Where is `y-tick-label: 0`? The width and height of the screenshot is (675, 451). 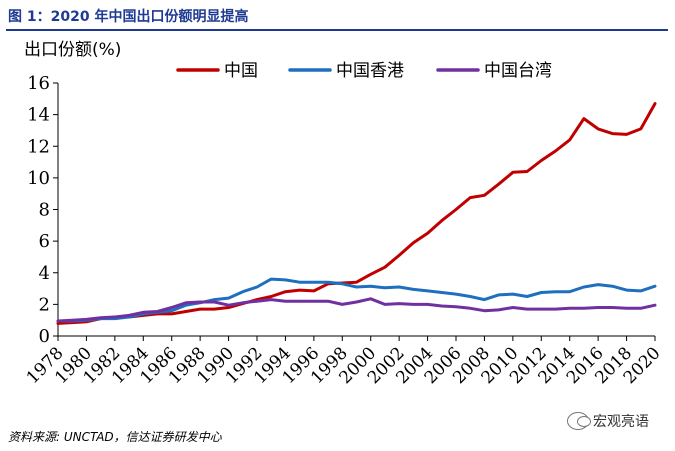
y-tick-label: 0 is located at coordinates (44, 336).